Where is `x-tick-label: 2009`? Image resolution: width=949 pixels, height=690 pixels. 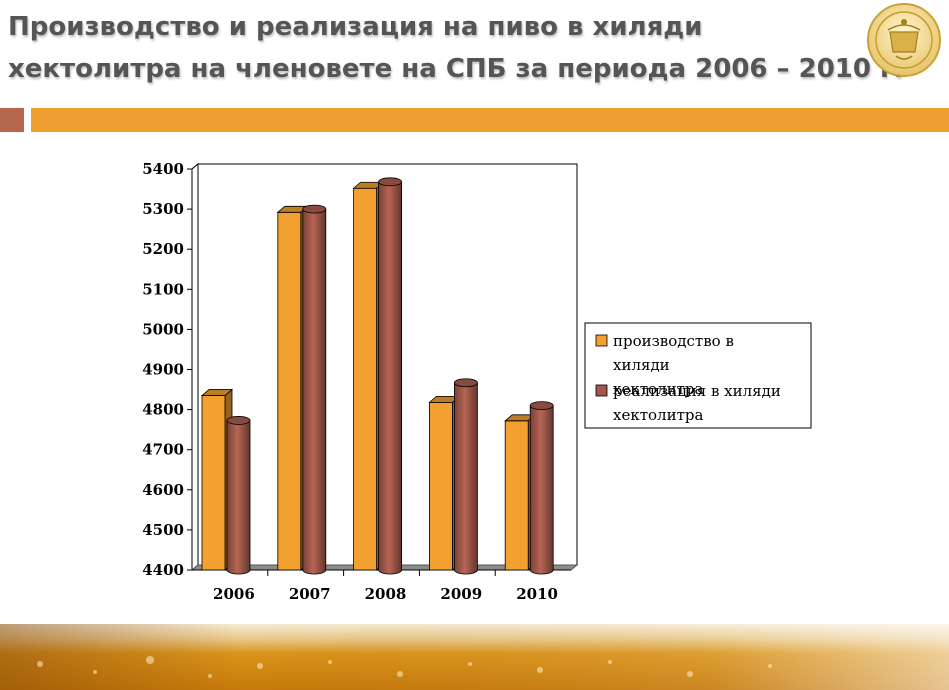
x-tick-label: 2009 is located at coordinates (461, 594).